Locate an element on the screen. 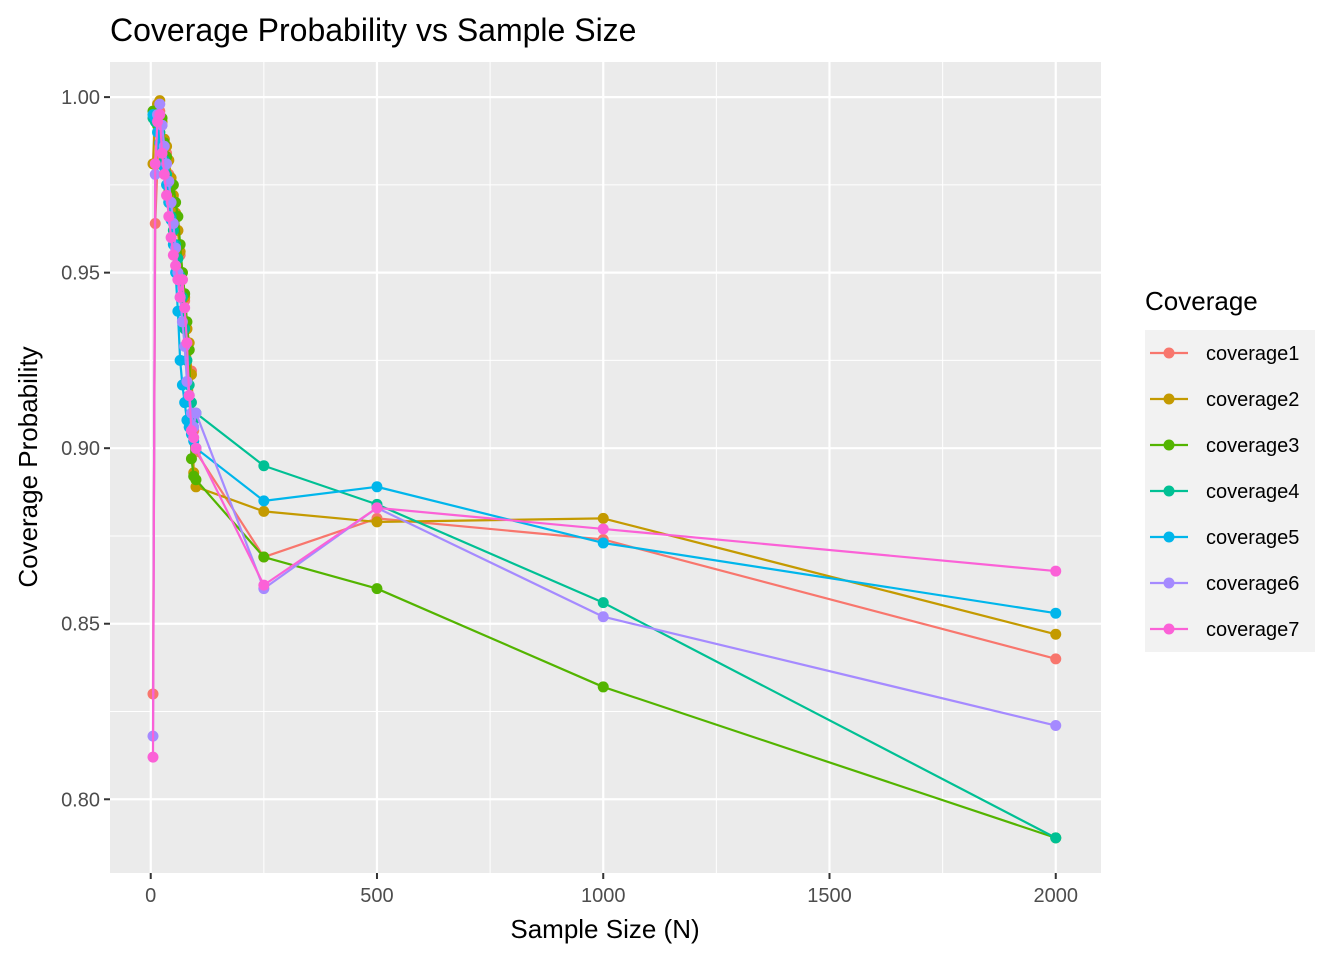  legend-label: coverage1 is located at coordinates (1252, 354).